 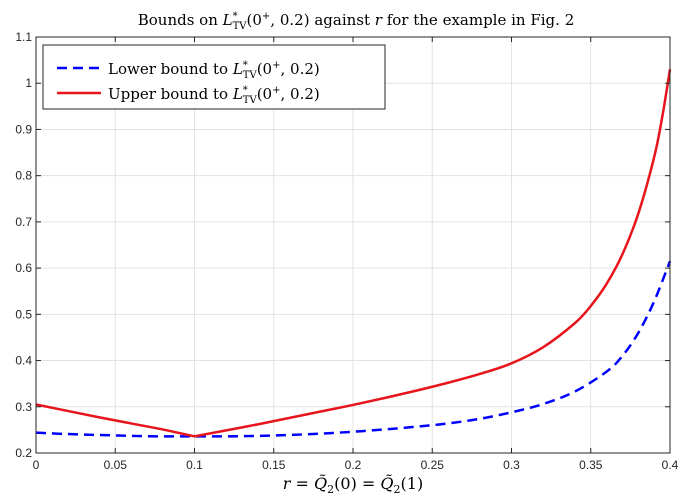 I want to click on x-tick-label: 0.35, so click(x=591, y=465).